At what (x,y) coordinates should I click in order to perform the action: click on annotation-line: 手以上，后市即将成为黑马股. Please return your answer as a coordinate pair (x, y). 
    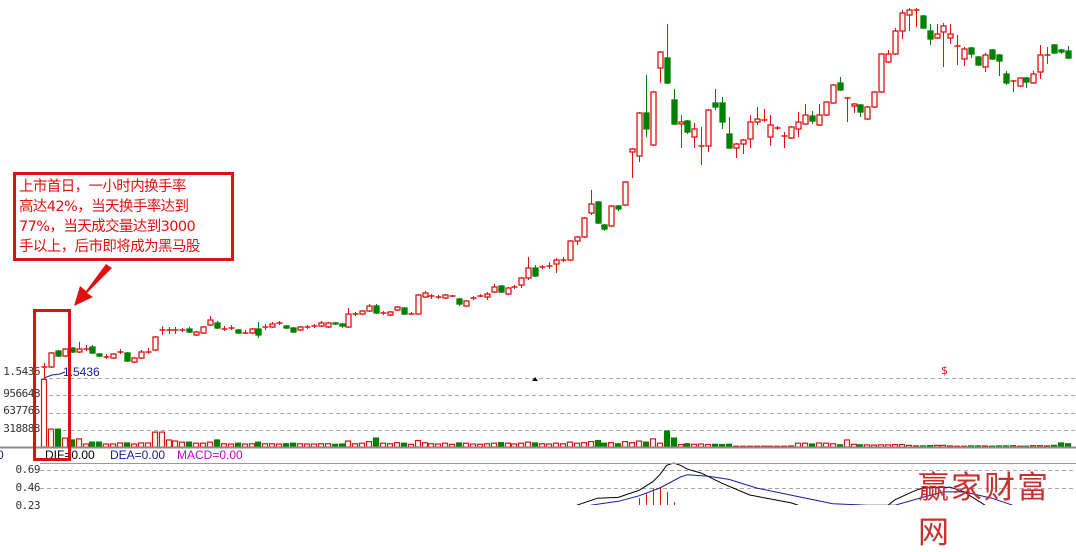
    Looking at the image, I should click on (109, 247).